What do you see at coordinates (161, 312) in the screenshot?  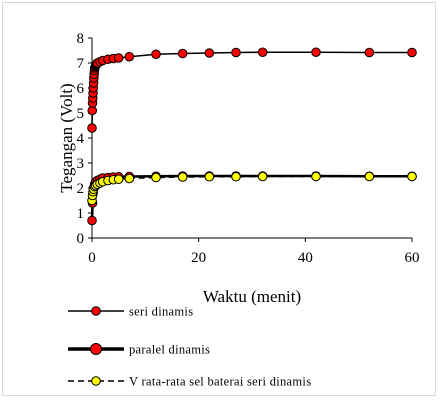 I see `legend-label: seri dinamis` at bounding box center [161, 312].